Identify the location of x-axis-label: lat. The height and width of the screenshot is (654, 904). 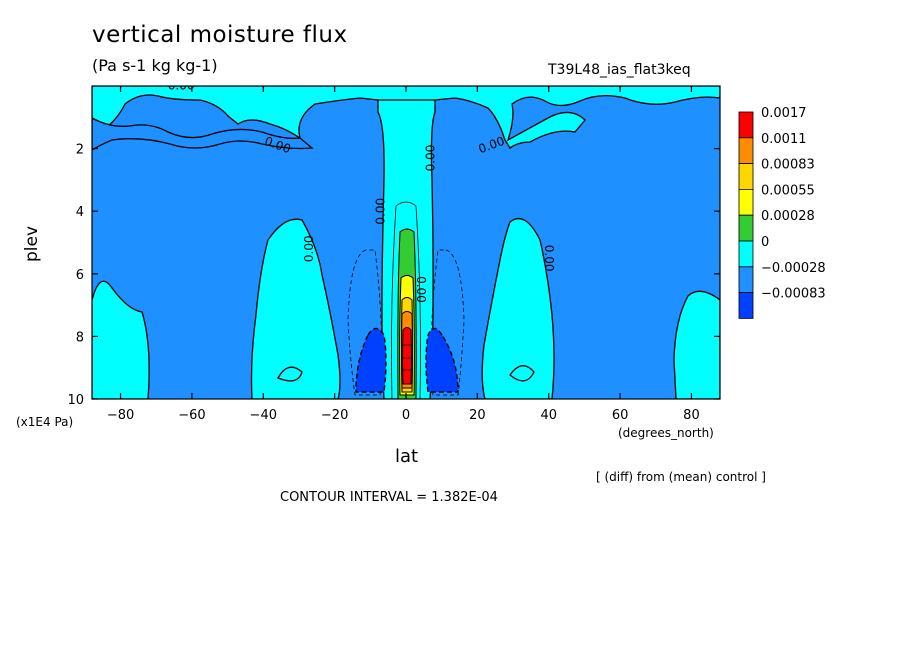
(407, 456).